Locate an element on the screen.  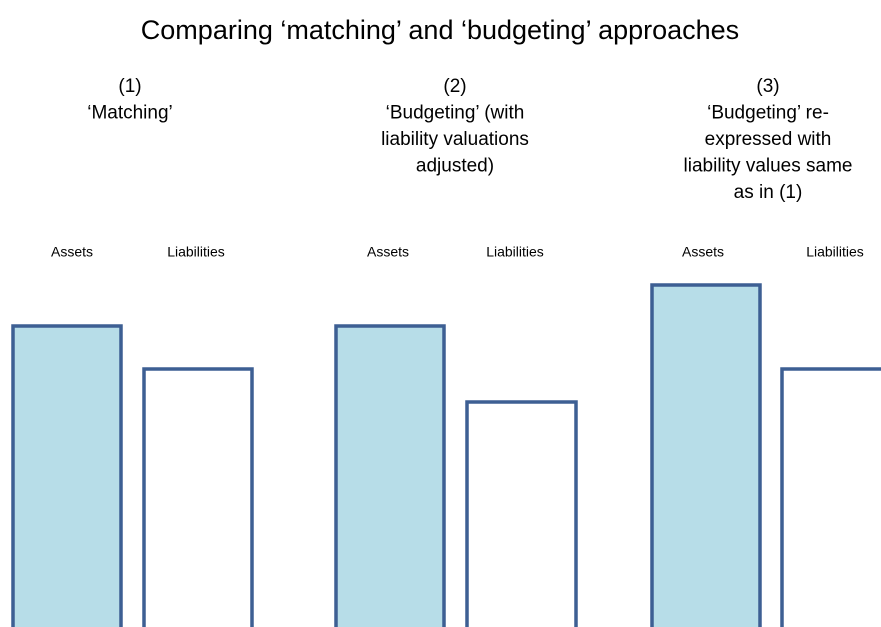
panel-heading: liability valuations is located at coordinates (455, 139).